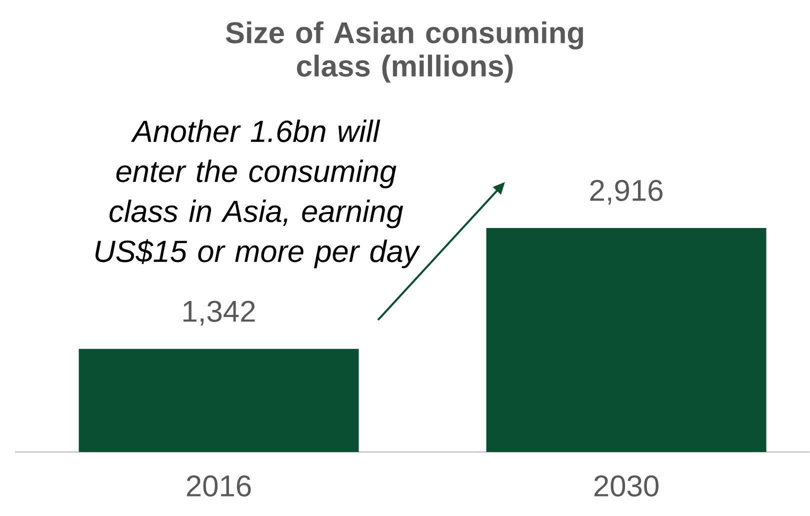 The image size is (810, 516). Describe the element at coordinates (626, 486) in the screenshot. I see `x-tick-label: 2030` at that location.